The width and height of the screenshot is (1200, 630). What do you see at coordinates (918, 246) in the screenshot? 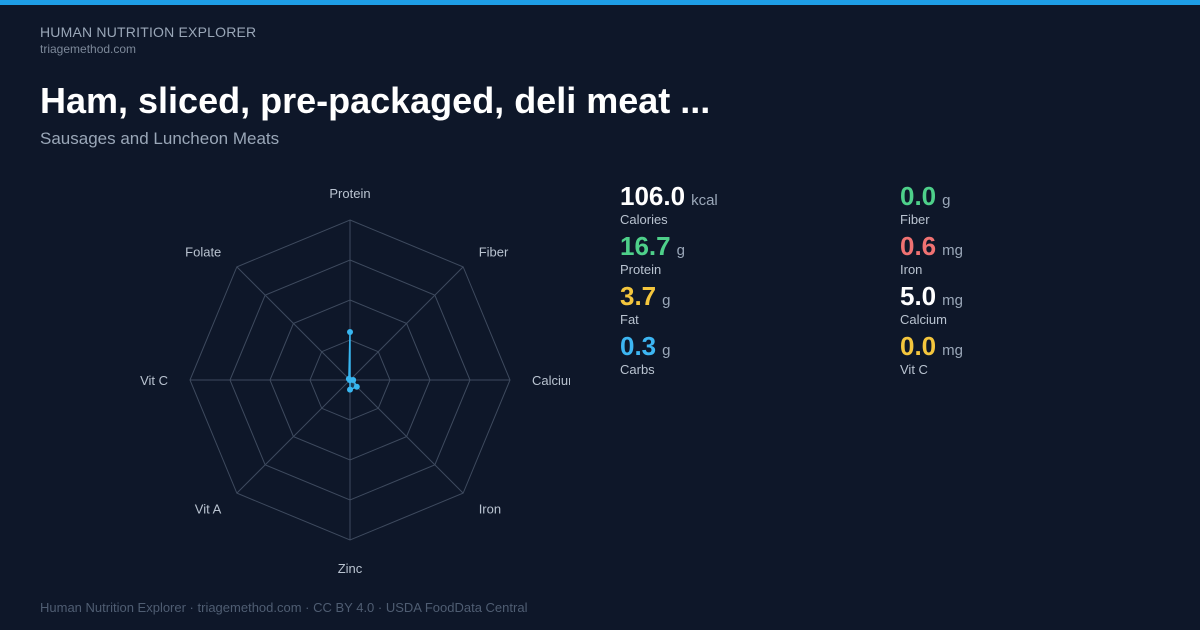
I see `stat-value: 0.6` at bounding box center [918, 246].